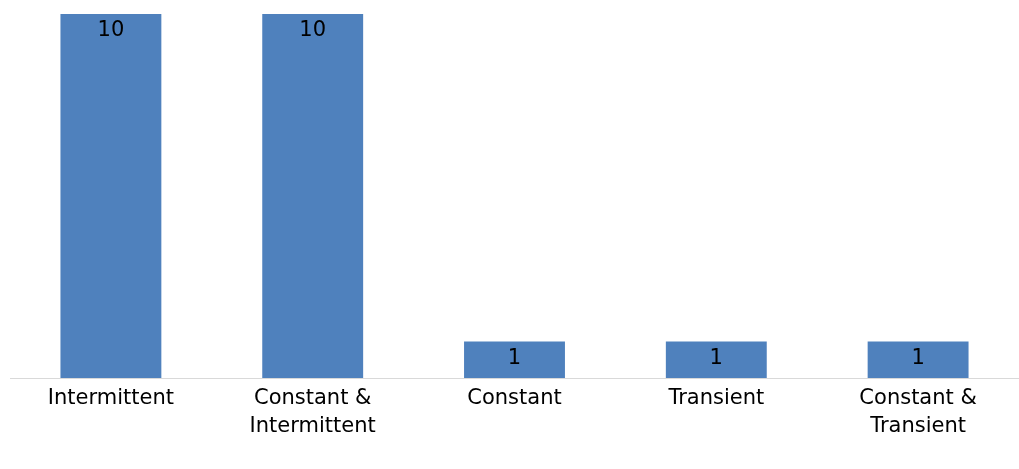  Describe the element at coordinates (918, 411) in the screenshot. I see `x-tick-label: Constant & Transient` at that location.